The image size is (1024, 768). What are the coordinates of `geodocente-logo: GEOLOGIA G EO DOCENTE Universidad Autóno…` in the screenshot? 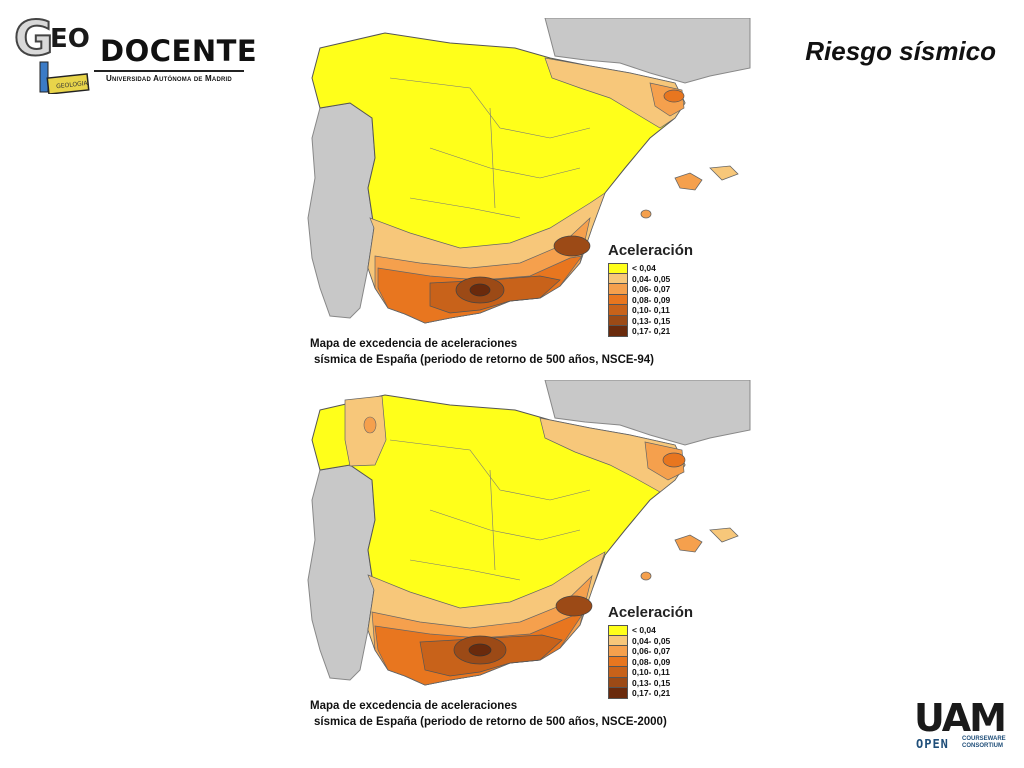 It's located at (135, 52).